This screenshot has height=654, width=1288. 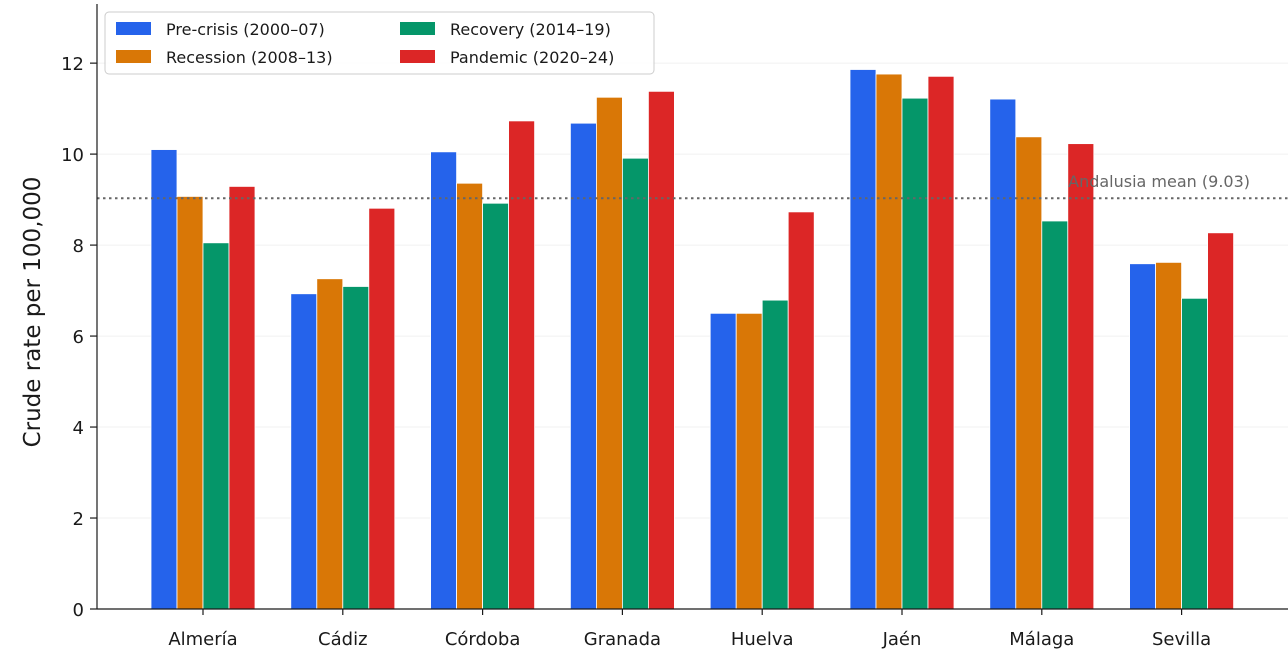 I want to click on legend-label: Recession (2008–13), so click(x=249, y=57).